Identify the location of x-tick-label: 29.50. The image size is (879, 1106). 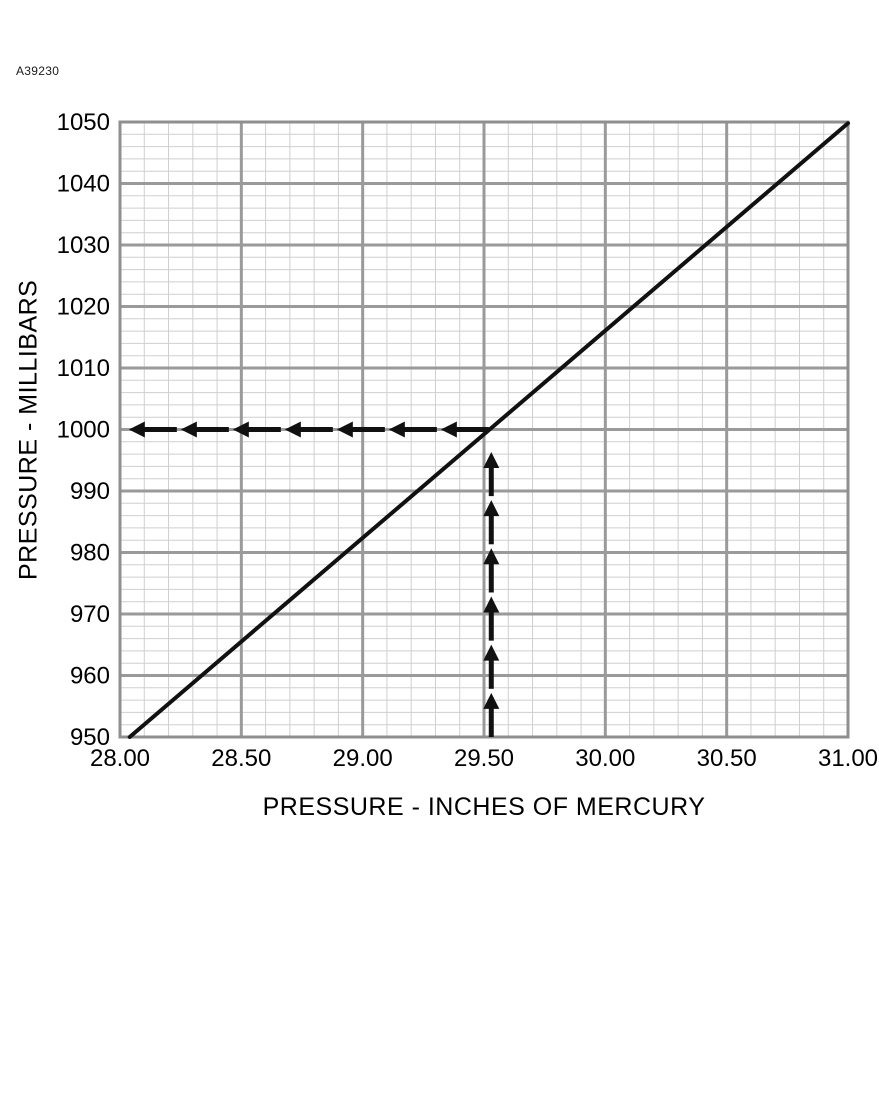
(484, 758).